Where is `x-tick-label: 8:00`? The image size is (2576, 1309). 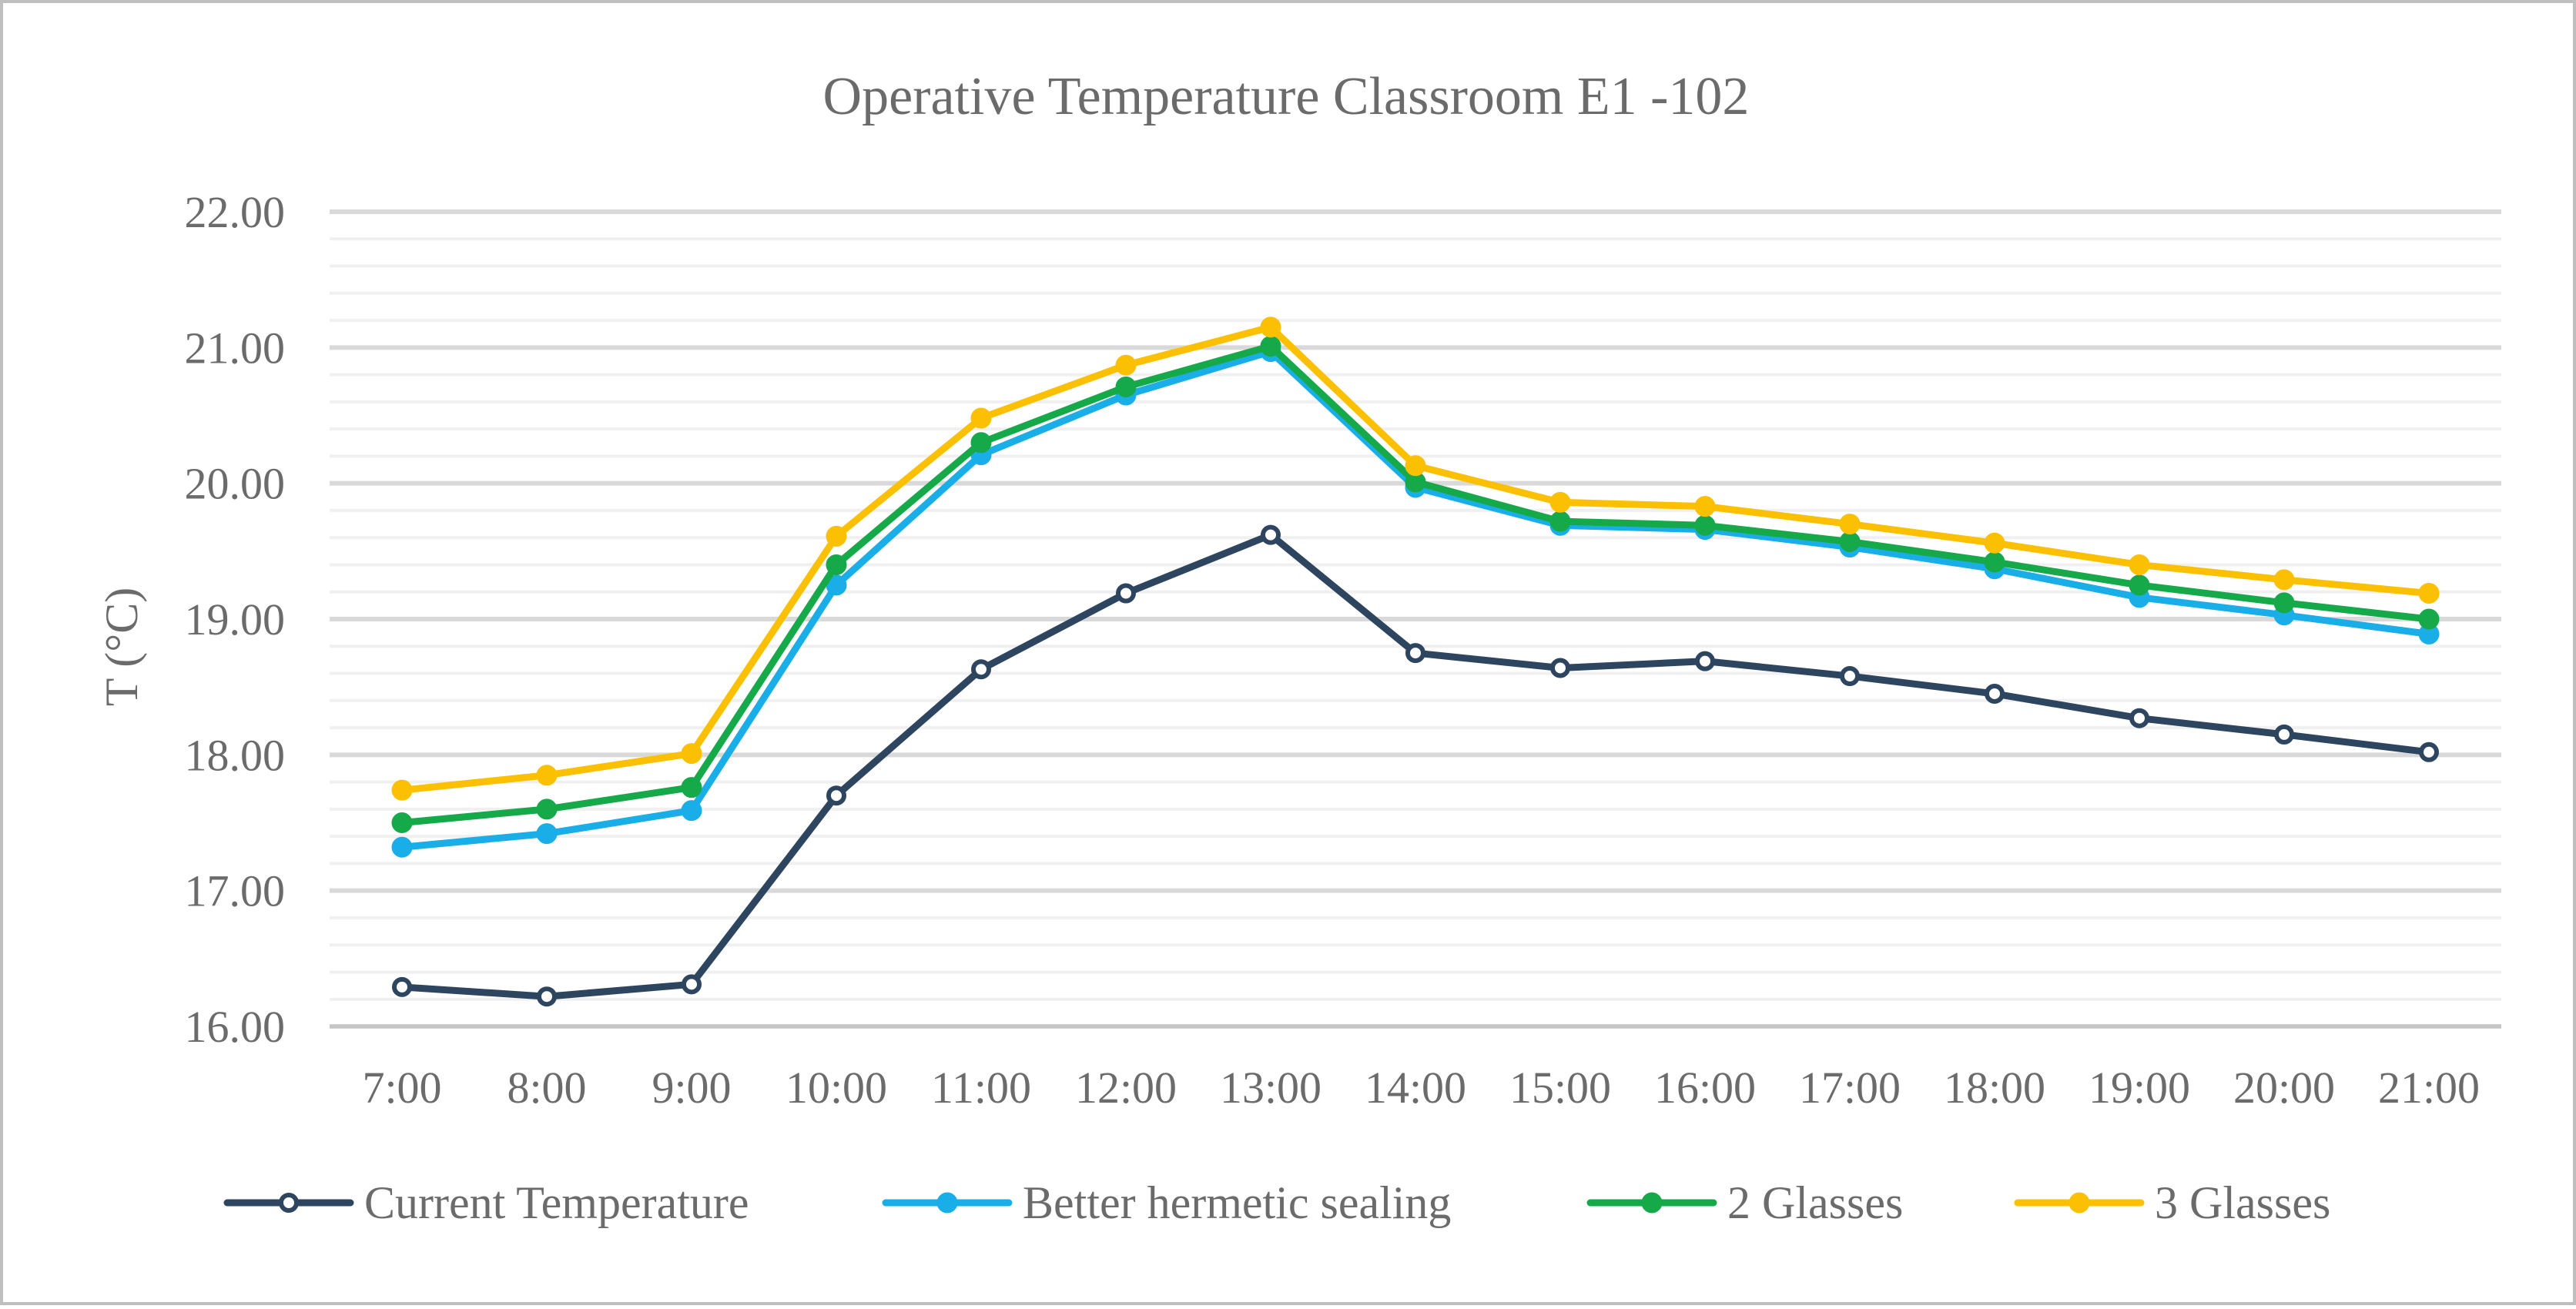
x-tick-label: 8:00 is located at coordinates (546, 1088).